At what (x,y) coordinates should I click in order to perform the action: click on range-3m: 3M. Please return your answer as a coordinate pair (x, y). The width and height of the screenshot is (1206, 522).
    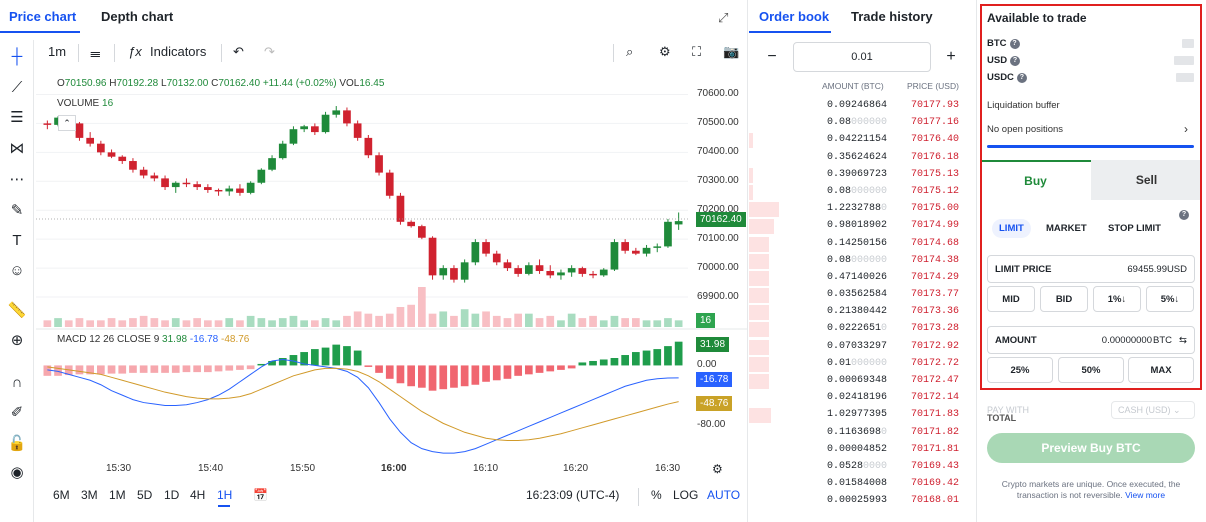
    Looking at the image, I should click on (89, 495).